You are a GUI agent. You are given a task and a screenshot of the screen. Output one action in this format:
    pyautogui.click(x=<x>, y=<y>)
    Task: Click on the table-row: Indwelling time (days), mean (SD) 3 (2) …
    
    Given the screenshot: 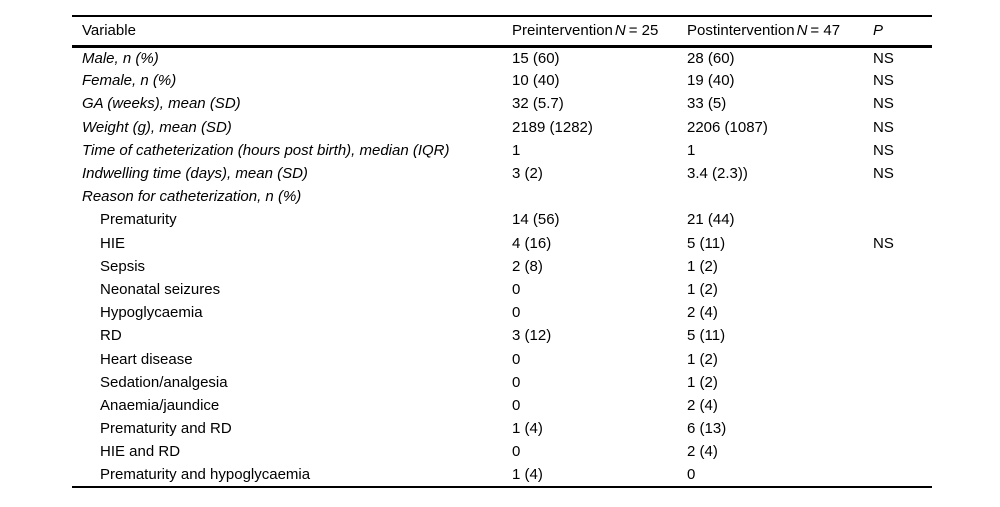 What is the action you would take?
    pyautogui.click(x=502, y=173)
    